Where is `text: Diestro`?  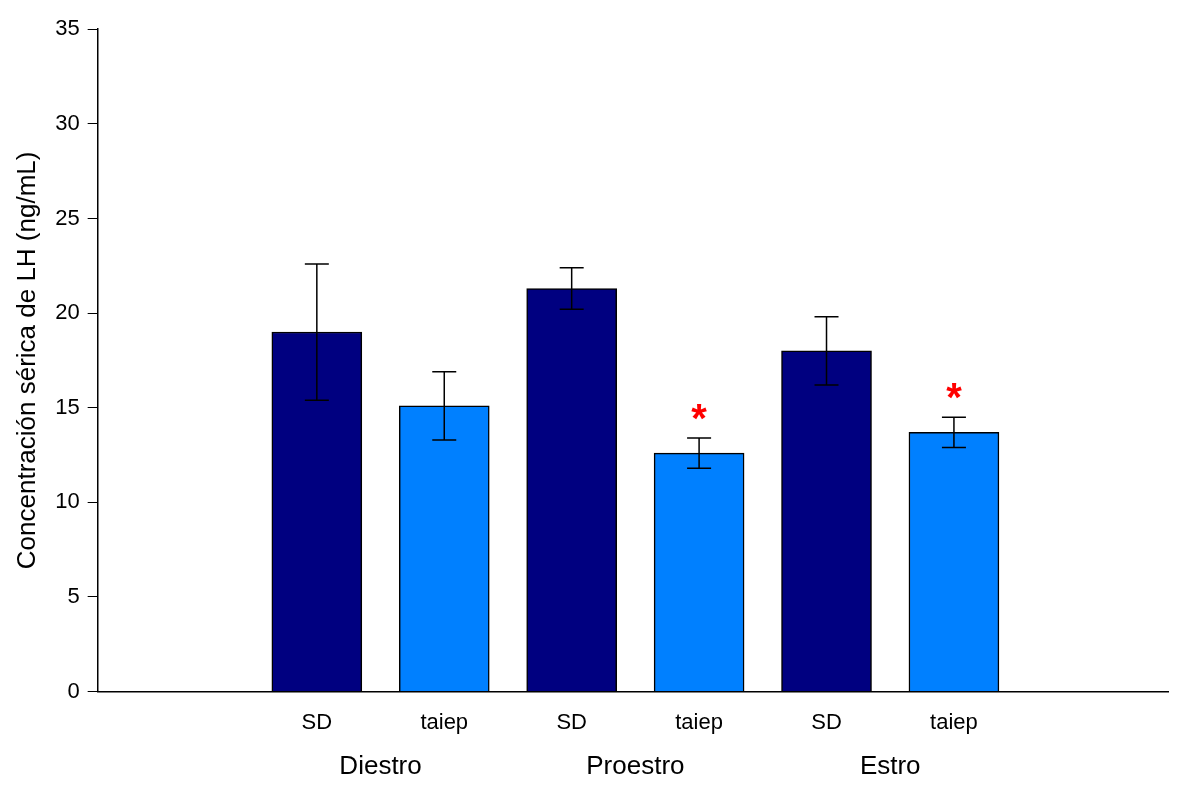
text: Diestro is located at coordinates (380, 764).